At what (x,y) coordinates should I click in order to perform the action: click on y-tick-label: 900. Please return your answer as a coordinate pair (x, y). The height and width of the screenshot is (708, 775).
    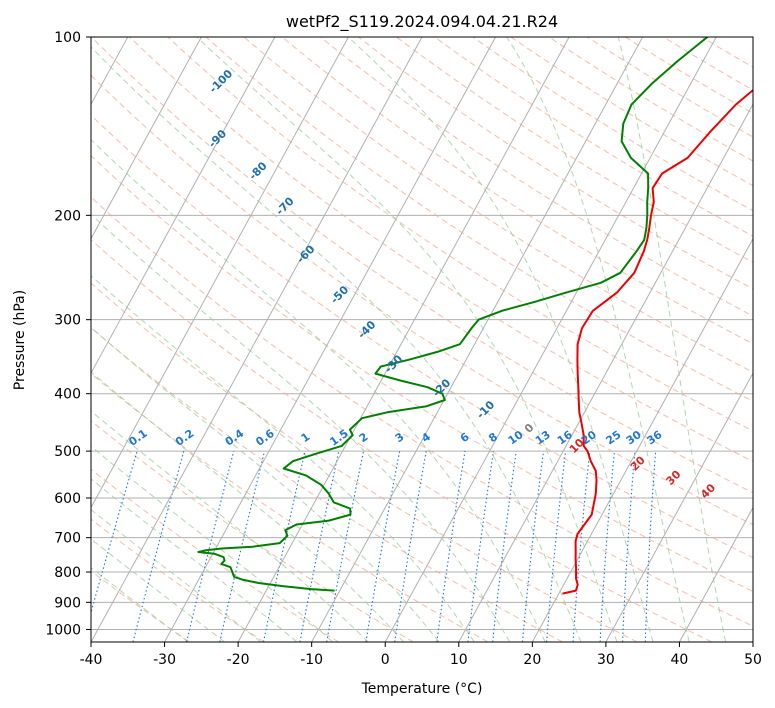
    Looking at the image, I should click on (67, 603).